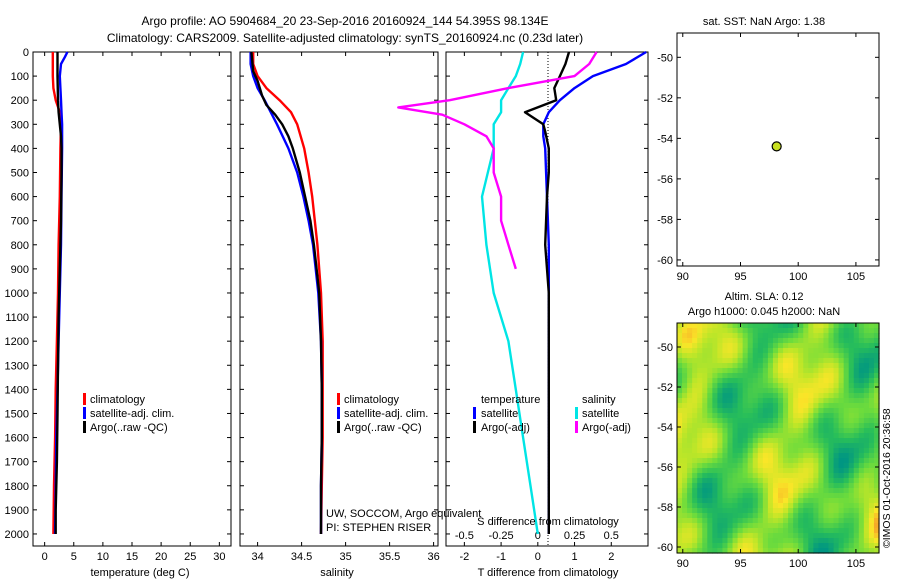  What do you see at coordinates (132, 557) in the screenshot?
I see `xtick-label: 15` at bounding box center [132, 557].